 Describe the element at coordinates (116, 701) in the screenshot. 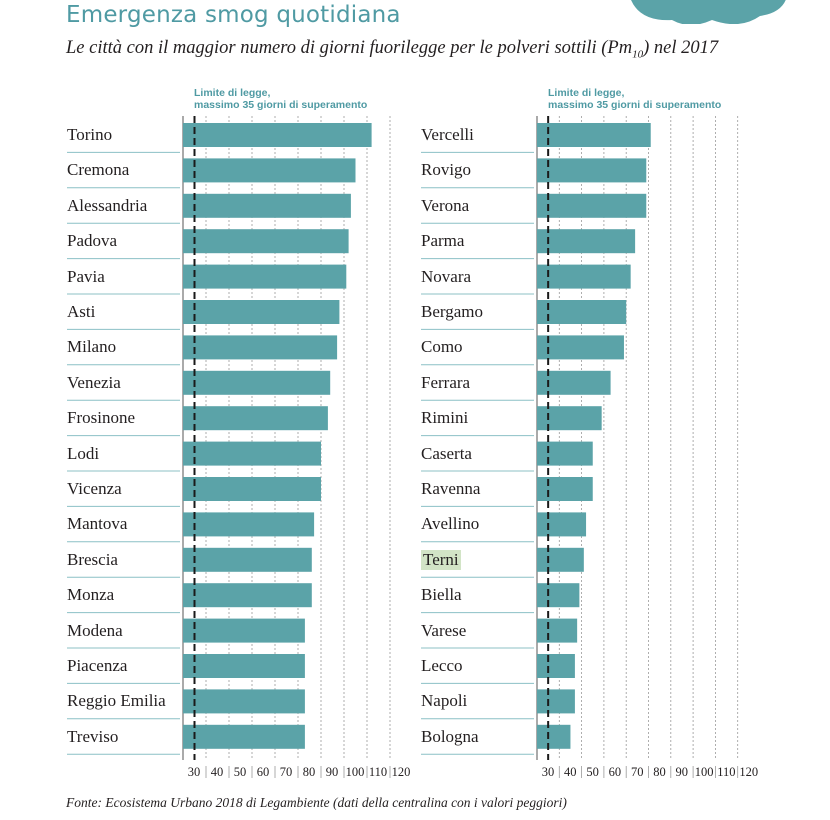

I see `city-label: Reggio Emilia` at that location.